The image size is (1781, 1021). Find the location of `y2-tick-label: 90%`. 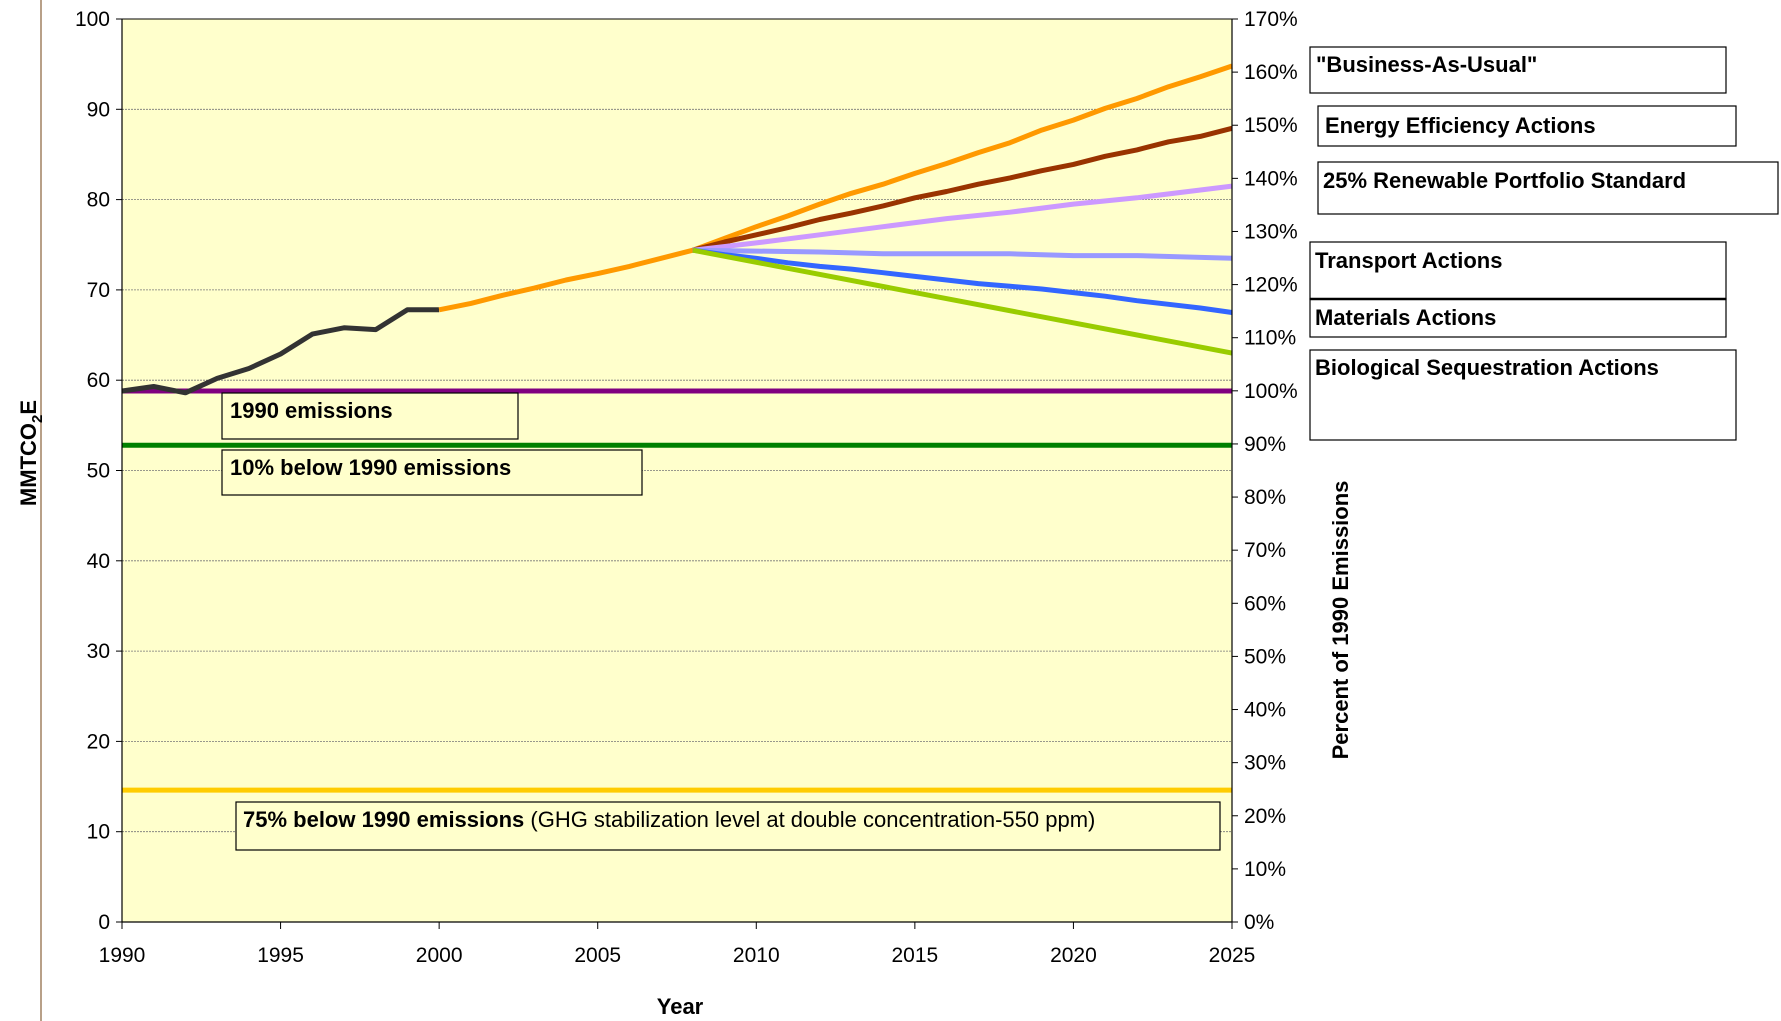

y2-tick-label: 90% is located at coordinates (1265, 444).